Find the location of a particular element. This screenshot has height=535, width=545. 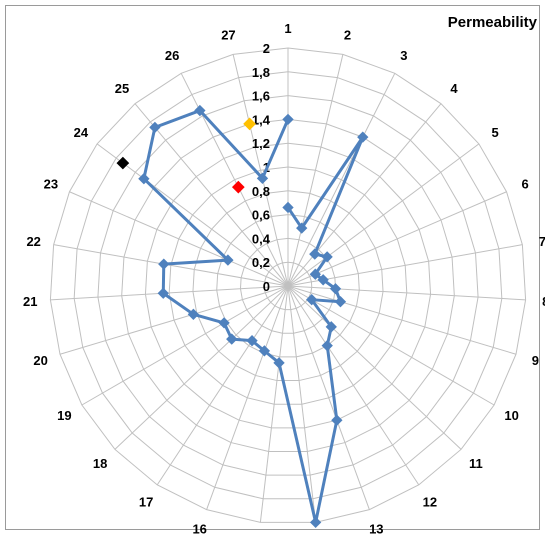

category-label: 13 is located at coordinates (376, 528).